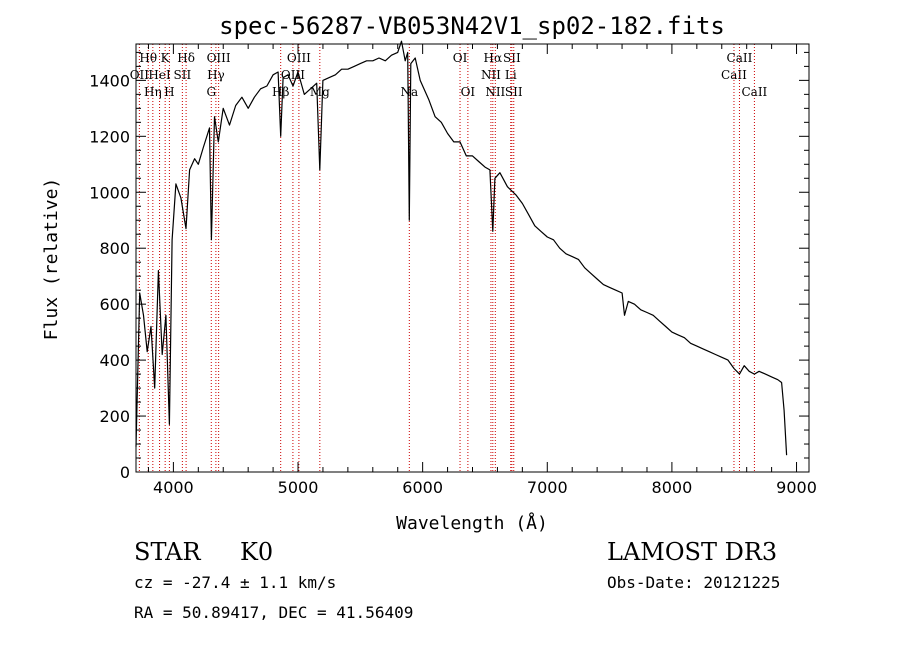  I want to click on line-label: Hγ, so click(216, 75).